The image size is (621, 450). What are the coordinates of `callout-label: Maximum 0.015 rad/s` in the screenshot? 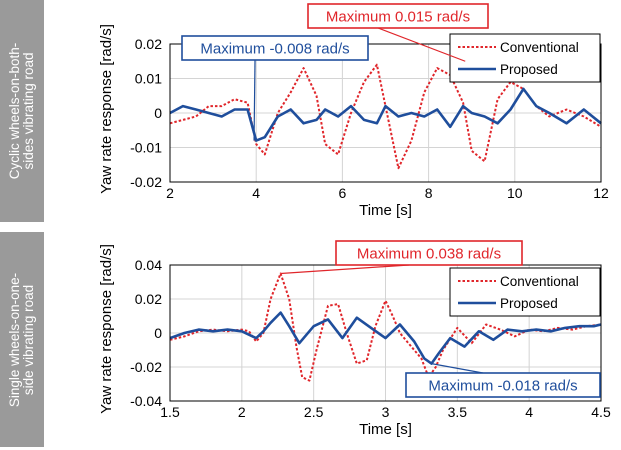 It's located at (398, 17).